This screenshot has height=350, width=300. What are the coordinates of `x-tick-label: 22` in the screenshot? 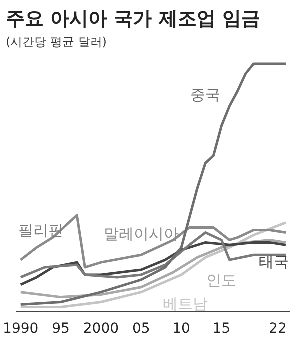 It's located at (278, 329).